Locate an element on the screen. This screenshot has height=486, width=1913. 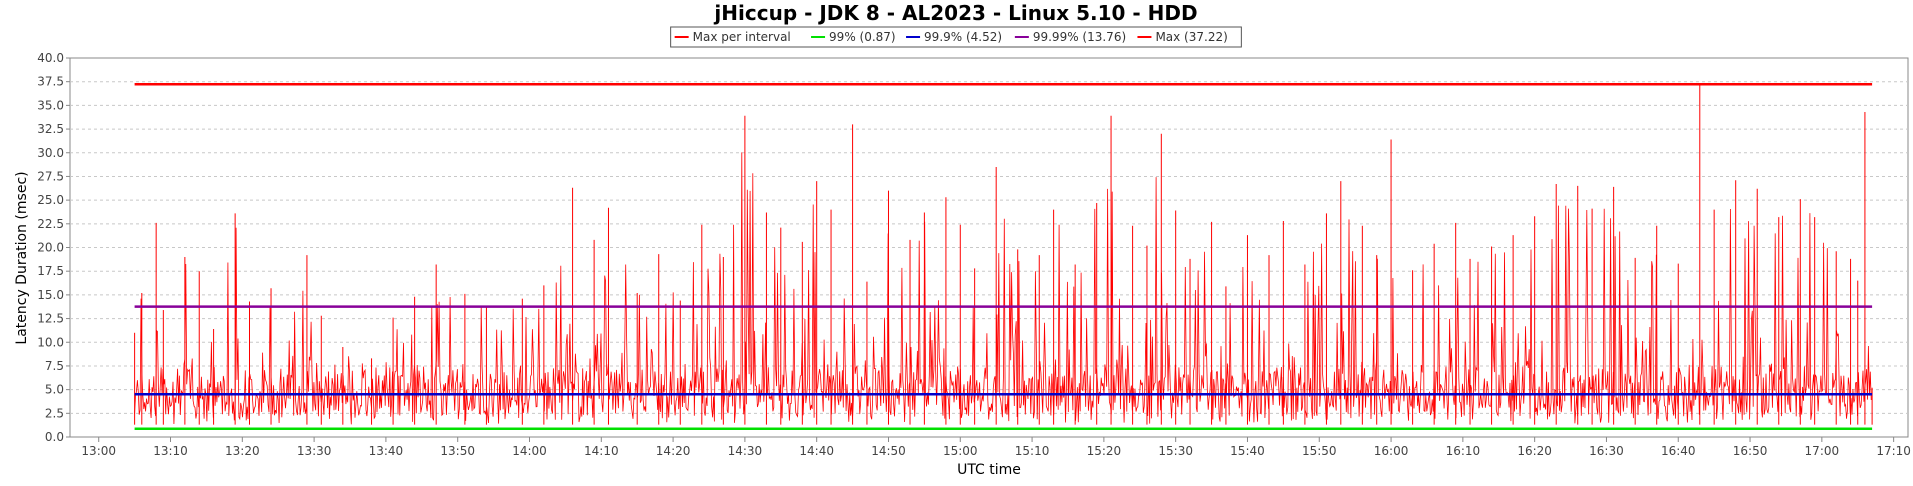
y-tick-label: 20.0 is located at coordinates (50, 248).